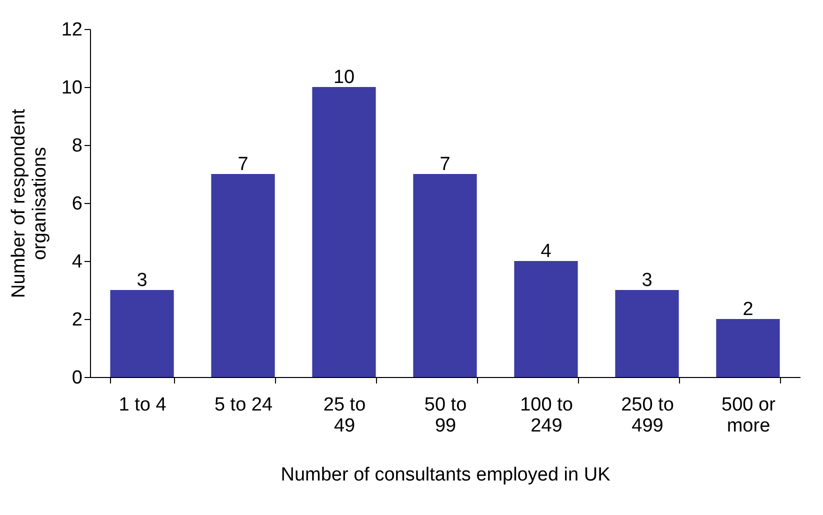 The height and width of the screenshot is (515, 823). I want to click on x-tick-label: 25 to 49, so click(344, 415).